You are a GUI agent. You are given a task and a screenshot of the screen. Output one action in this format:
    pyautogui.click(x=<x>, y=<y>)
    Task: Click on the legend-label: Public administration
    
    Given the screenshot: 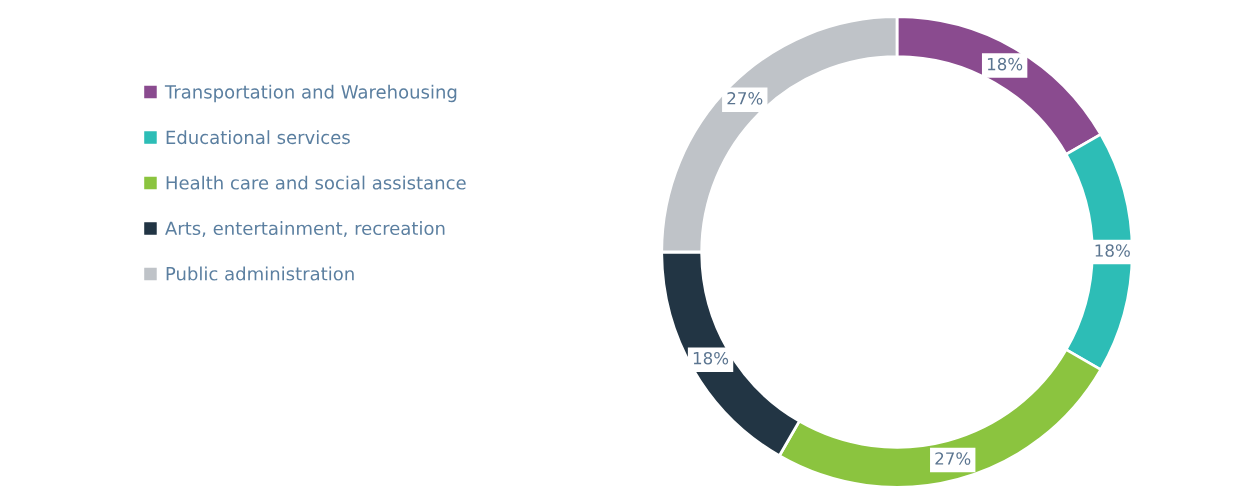 What is the action you would take?
    pyautogui.click(x=260, y=273)
    